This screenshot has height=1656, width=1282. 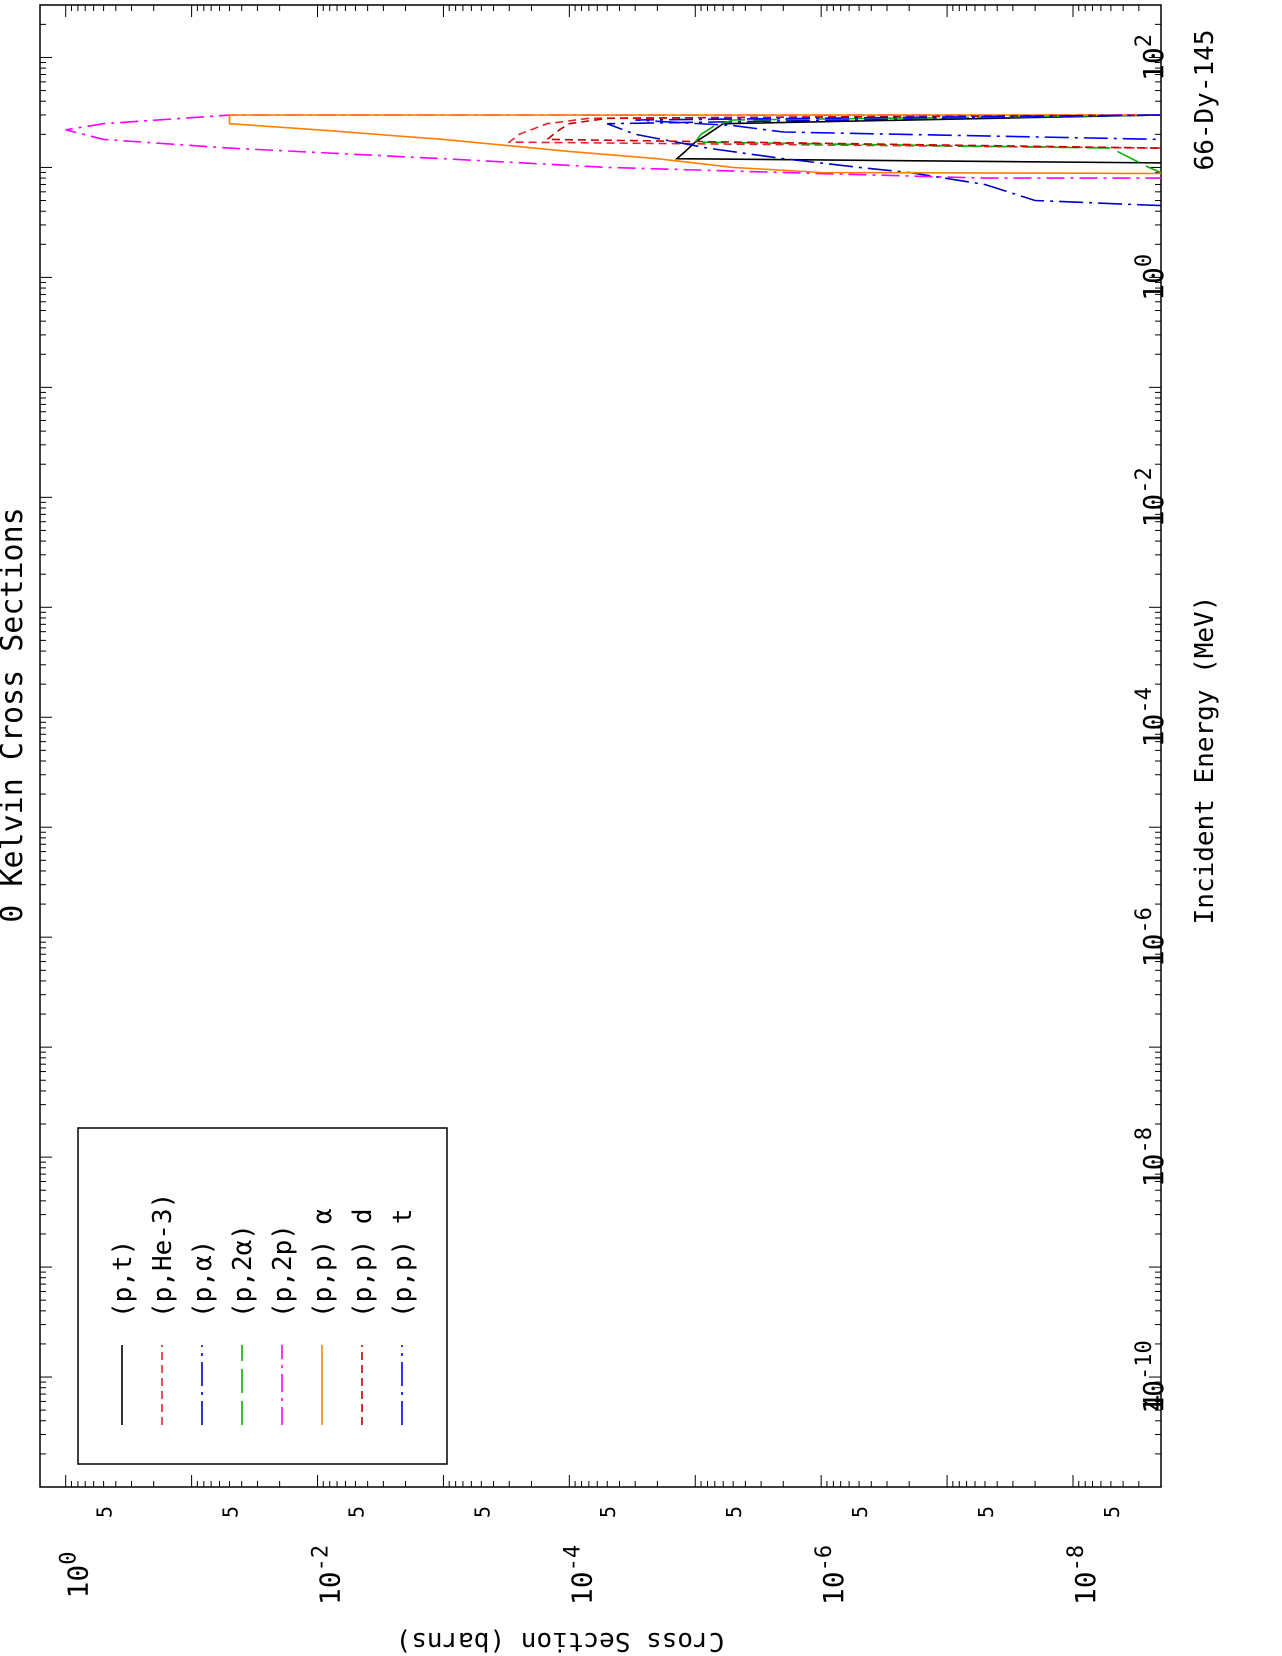 What do you see at coordinates (1151, 1376) in the screenshot?
I see `x-tick-label: 10-10` at bounding box center [1151, 1376].